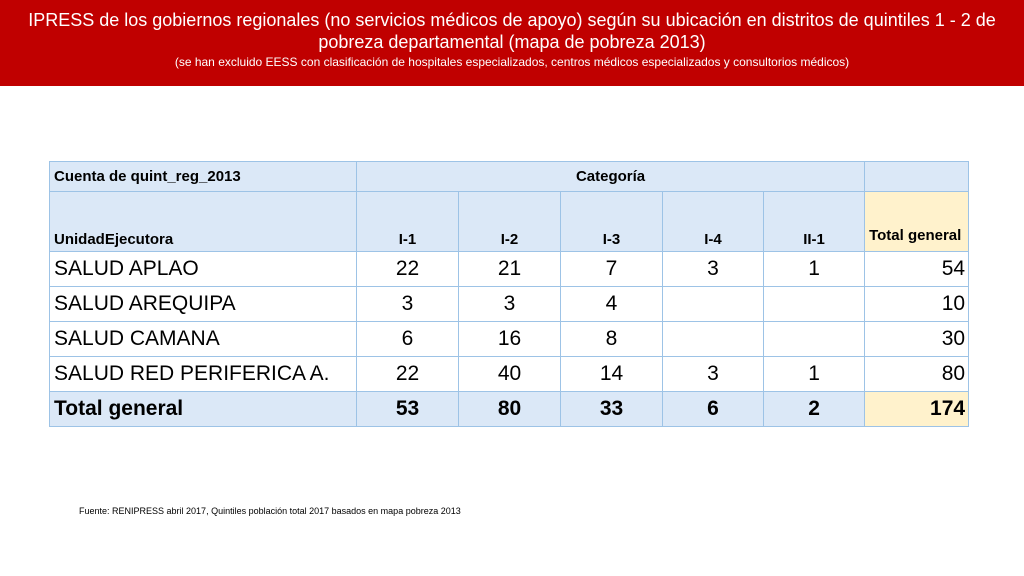 The width and height of the screenshot is (1024, 576). I want to click on table-cell: 4, so click(611, 304).